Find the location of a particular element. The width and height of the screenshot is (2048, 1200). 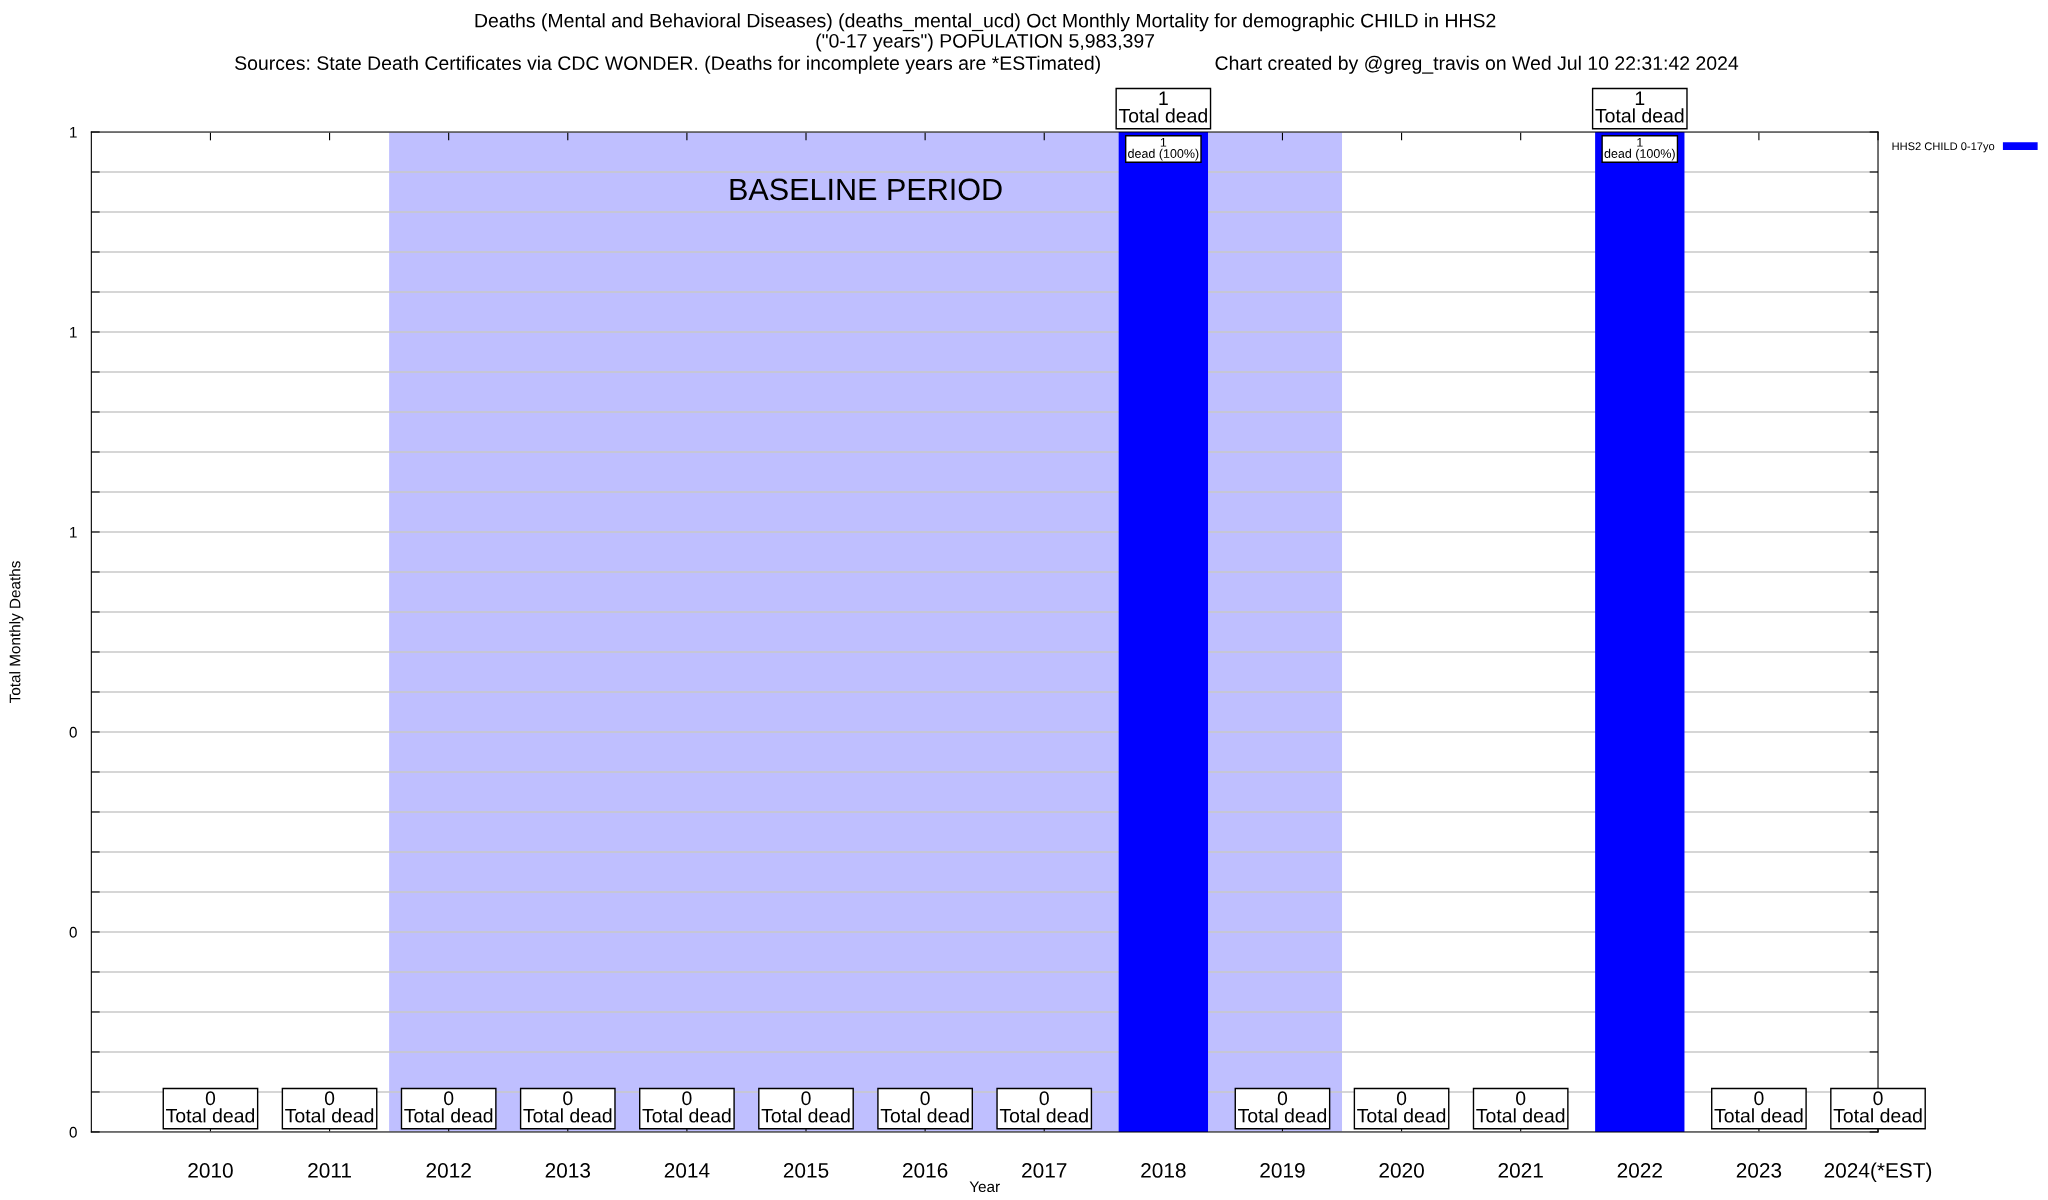

chart-subtitle: Sources: State Death Certificates via CDC WONDER. (Deaths for incomplete years are *ESTimated) is located at coordinates (667, 64).